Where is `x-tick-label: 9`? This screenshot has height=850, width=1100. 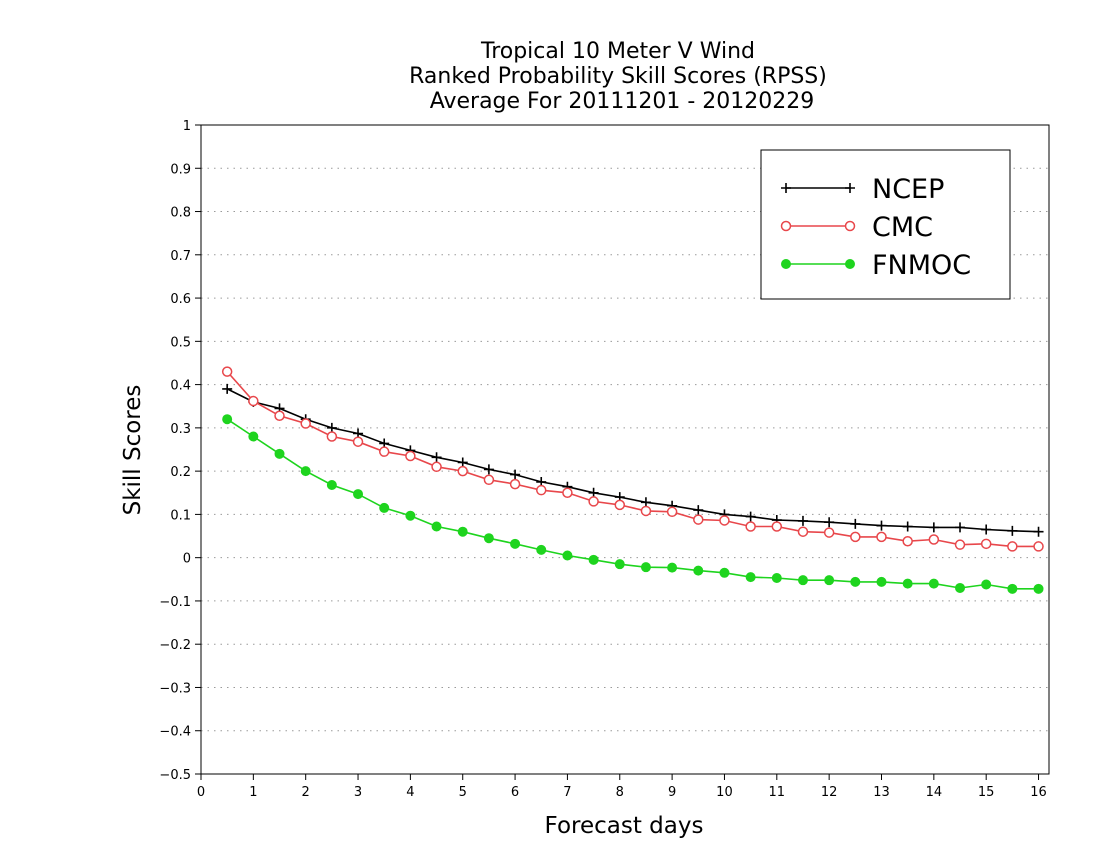 x-tick-label: 9 is located at coordinates (672, 792).